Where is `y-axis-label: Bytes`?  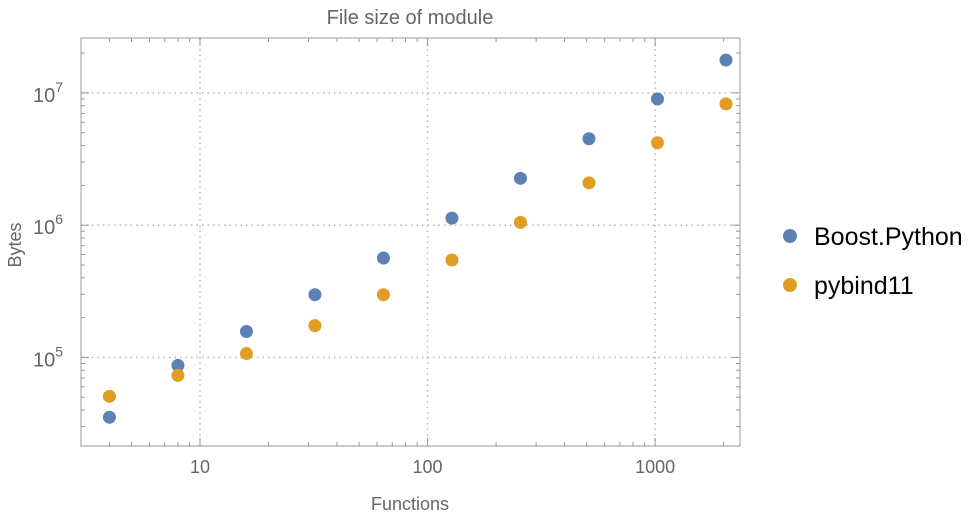
y-axis-label: Bytes is located at coordinates (15, 244).